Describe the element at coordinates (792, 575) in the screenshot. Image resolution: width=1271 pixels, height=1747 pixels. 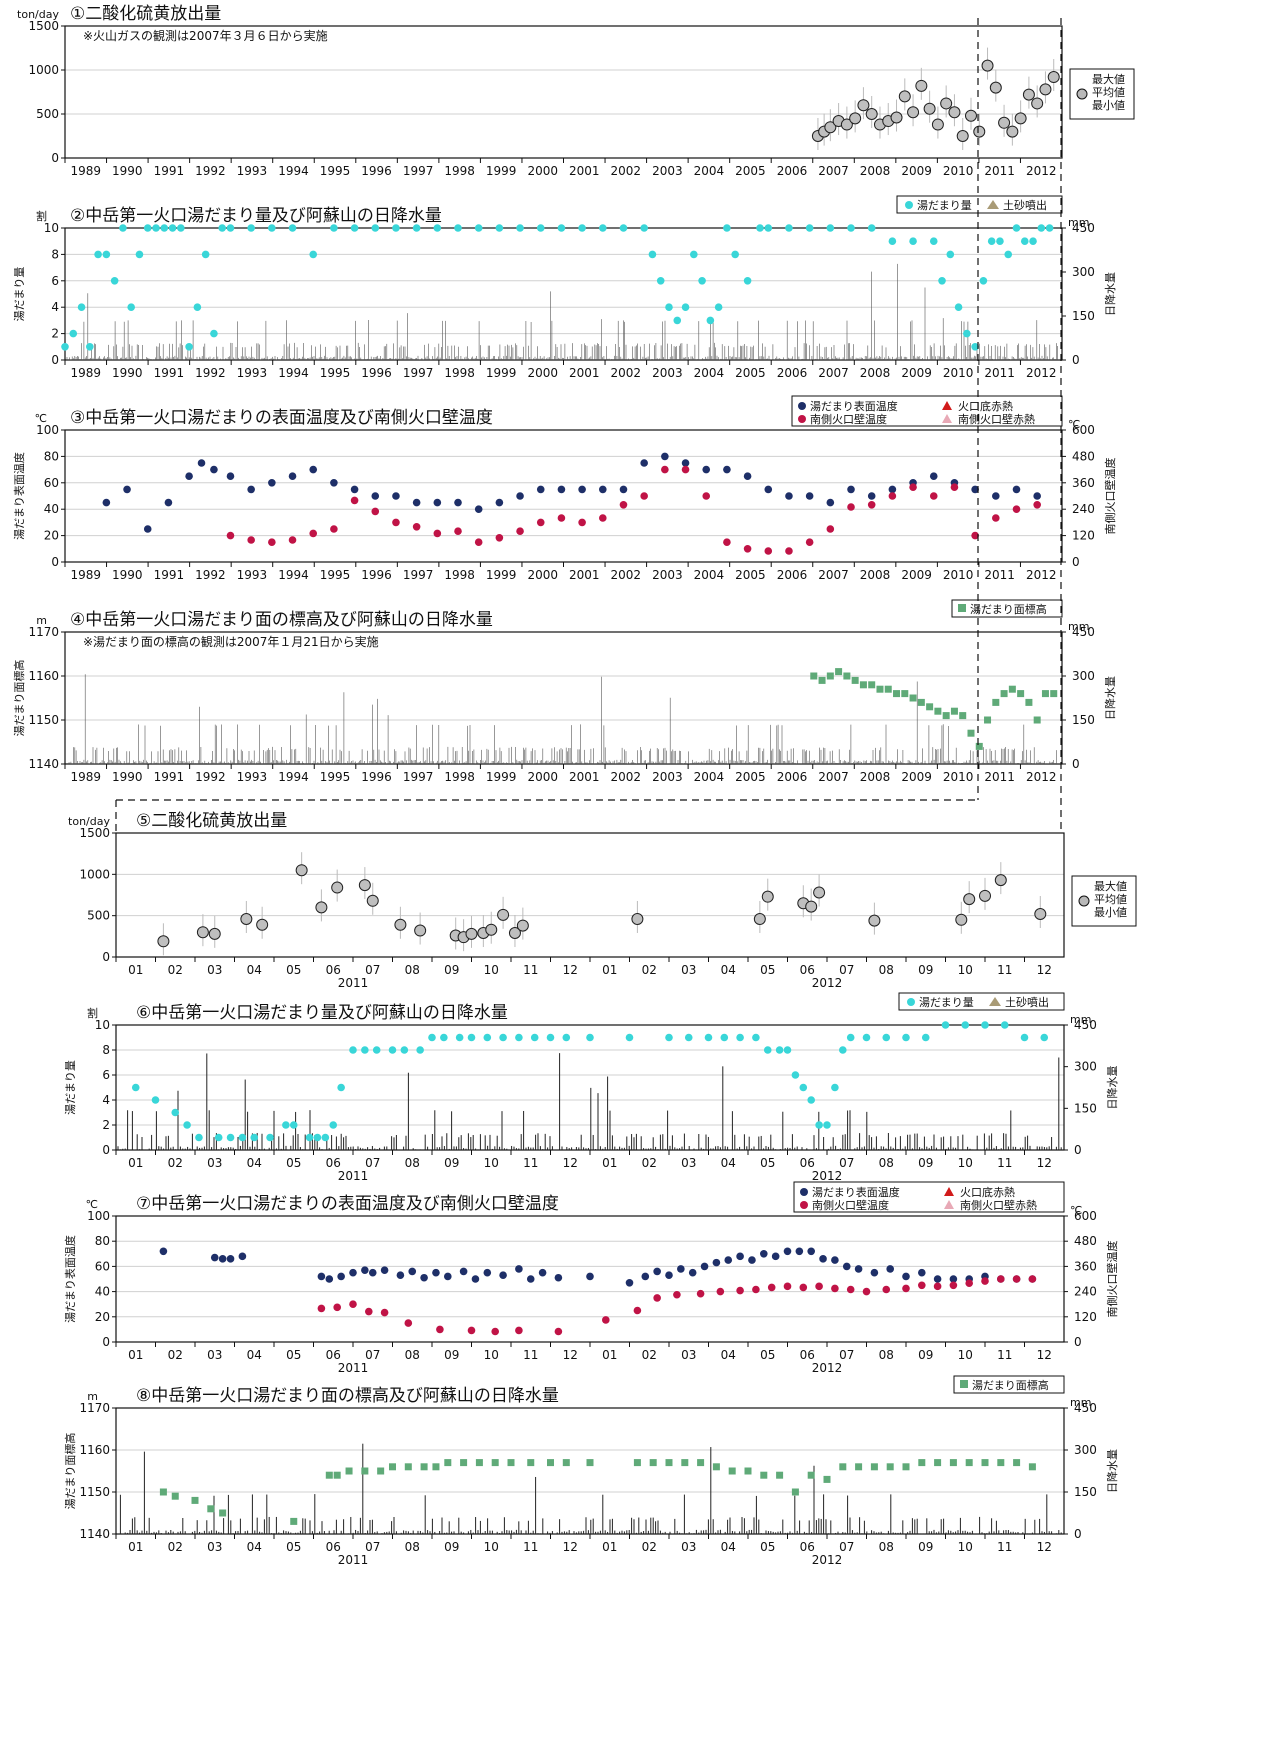
I see `x-tick-label: 2006` at that location.